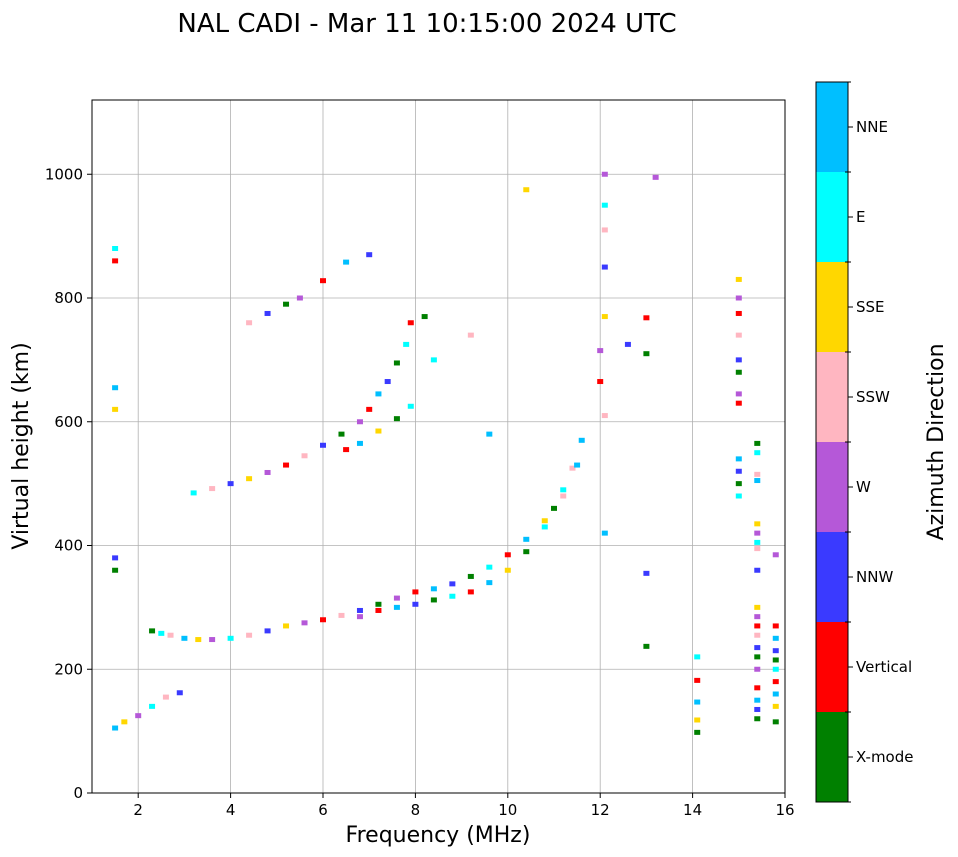  Describe the element at coordinates (936, 441) in the screenshot. I see `colorbar-label: Azimuth Direction` at that location.